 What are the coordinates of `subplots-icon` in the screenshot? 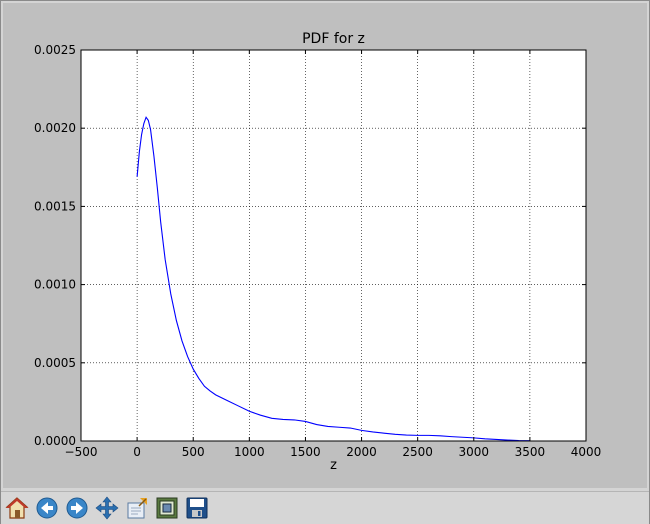 It's located at (167, 508).